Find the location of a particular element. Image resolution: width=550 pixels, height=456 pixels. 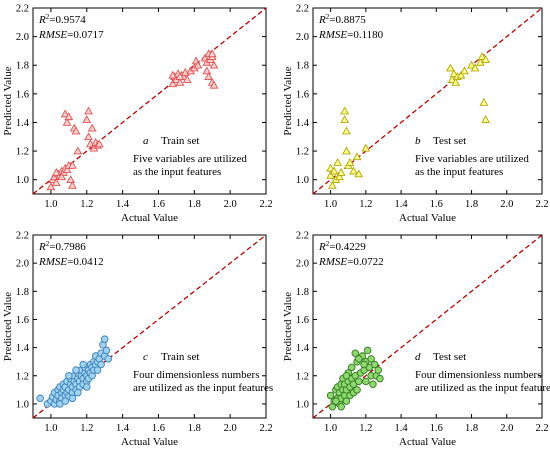

set-label: Train set is located at coordinates (180, 141).